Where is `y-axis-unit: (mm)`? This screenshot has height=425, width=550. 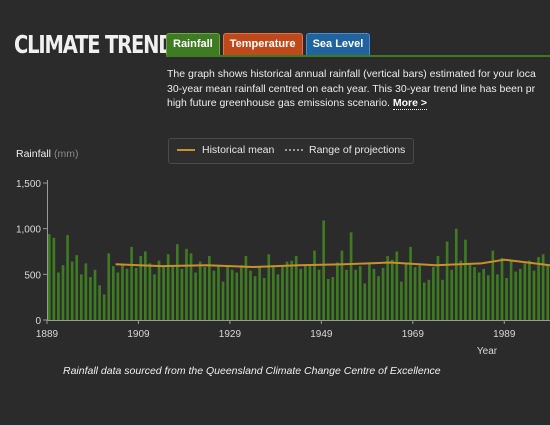 y-axis-unit: (mm) is located at coordinates (66, 154).